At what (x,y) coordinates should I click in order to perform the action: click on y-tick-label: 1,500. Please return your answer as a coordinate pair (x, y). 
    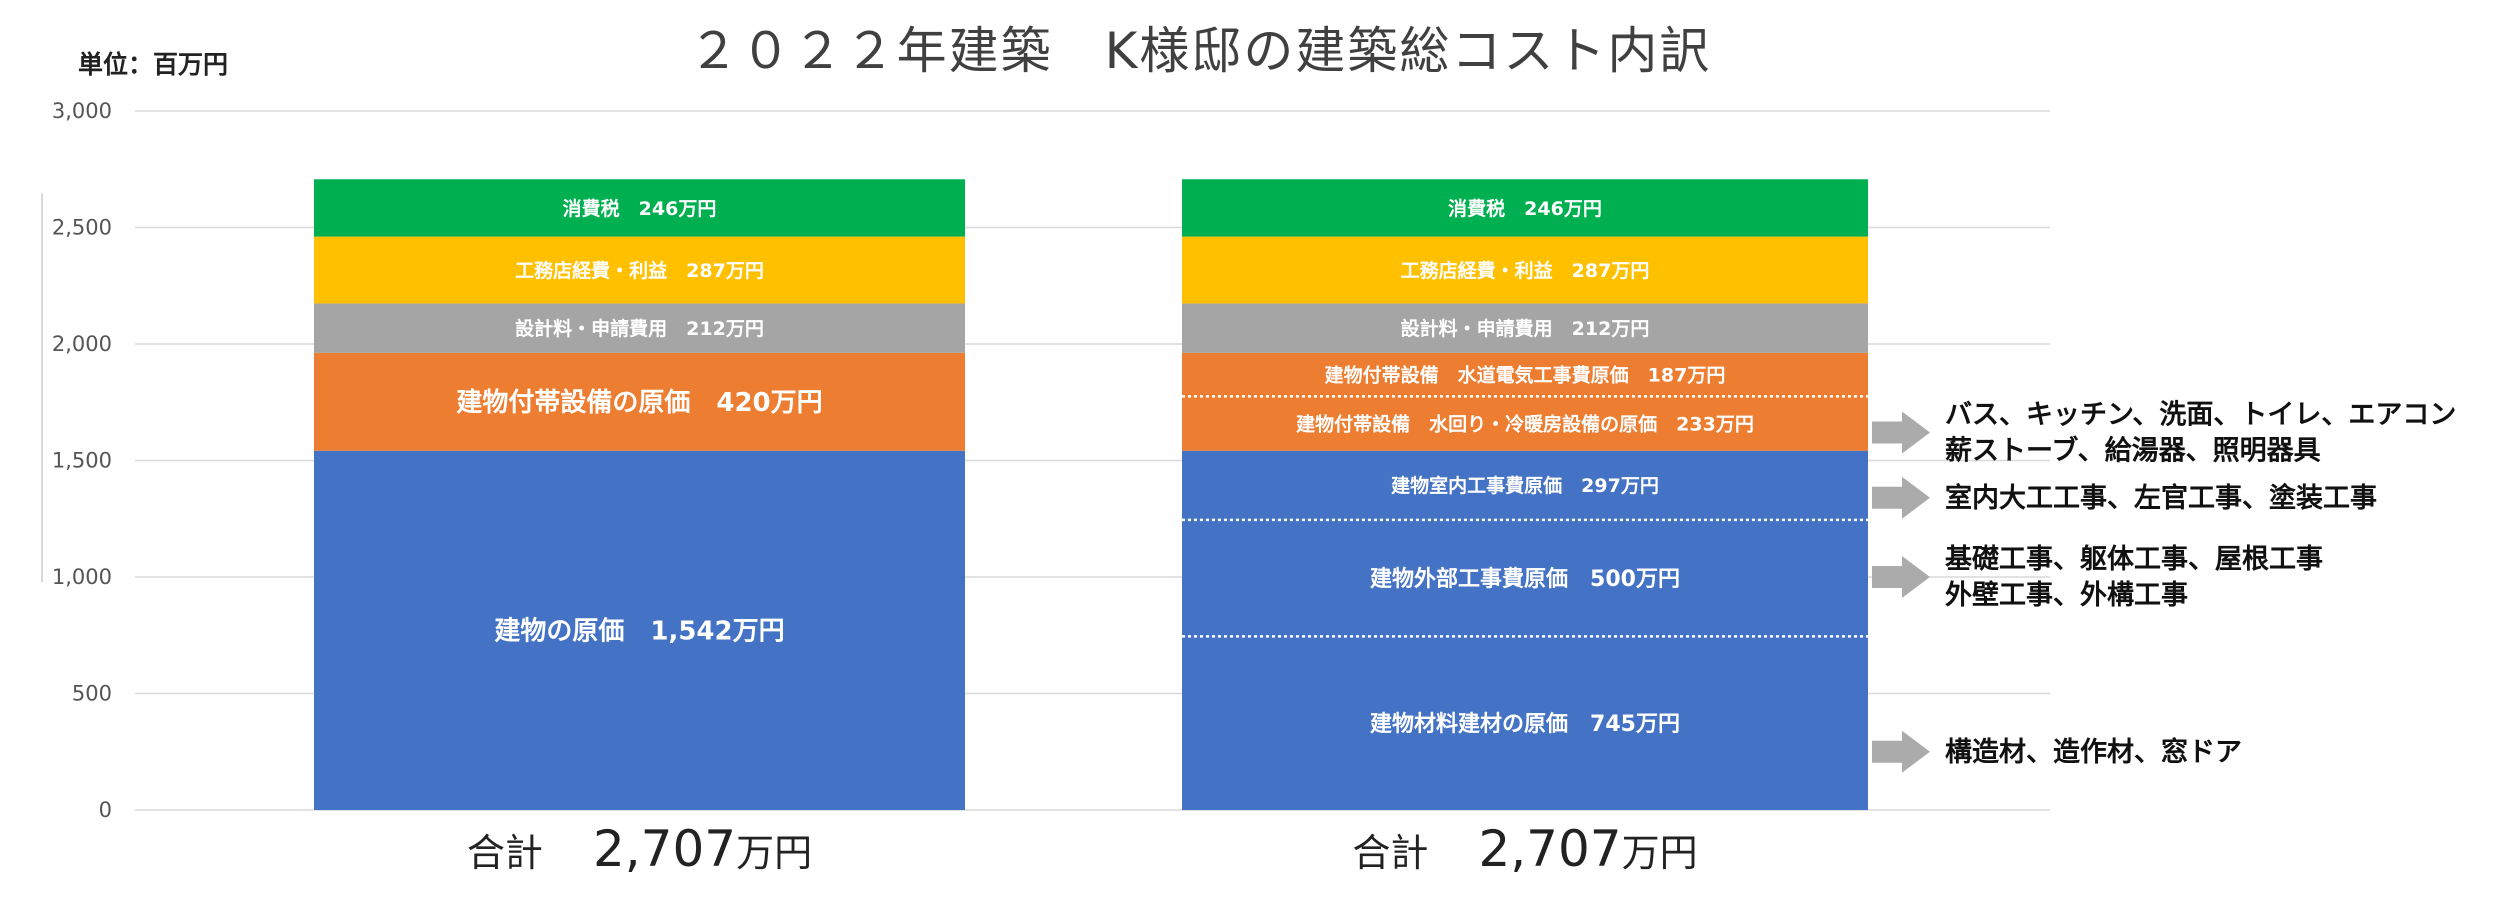
    Looking at the image, I should click on (82, 461).